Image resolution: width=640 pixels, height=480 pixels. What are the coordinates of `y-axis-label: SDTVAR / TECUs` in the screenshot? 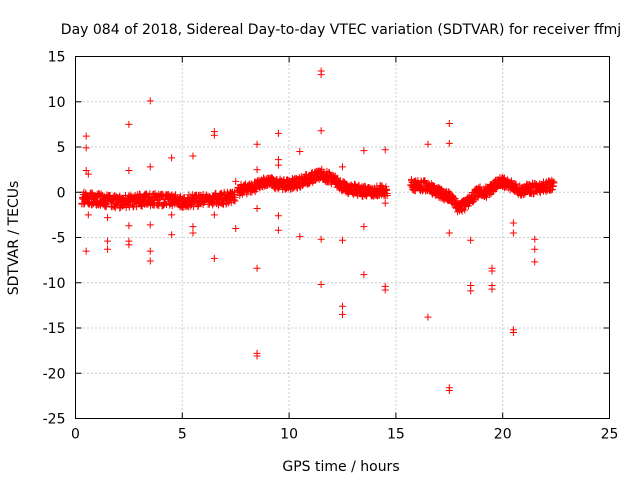 It's located at (14, 238).